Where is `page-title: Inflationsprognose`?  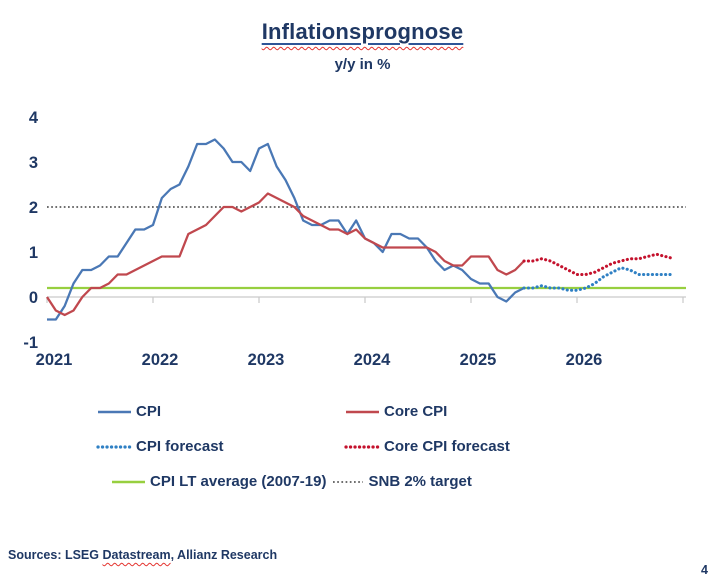
page-title: Inflationsprognose is located at coordinates (362, 28).